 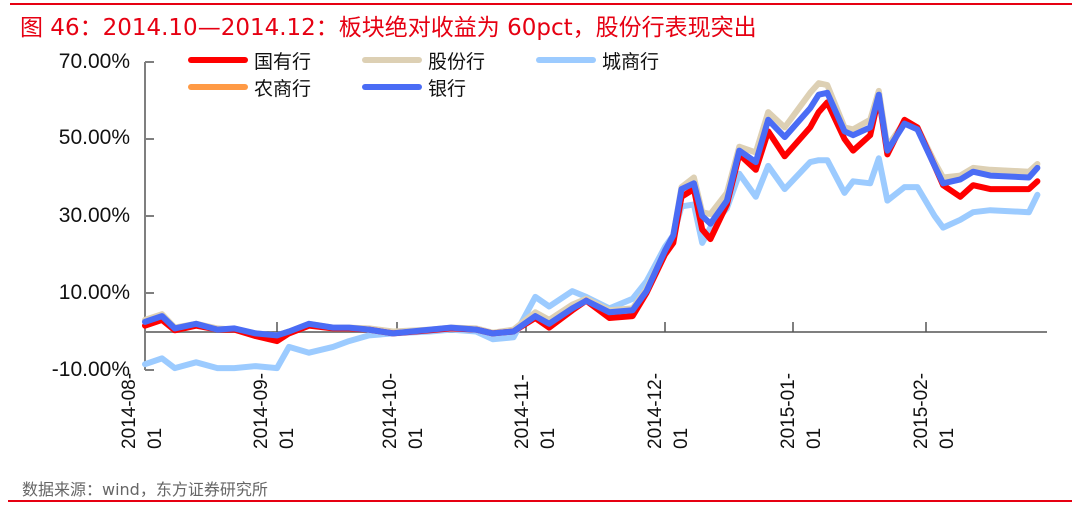 What do you see at coordinates (94, 137) in the screenshot?
I see `y-tick-label: 50.00%` at bounding box center [94, 137].